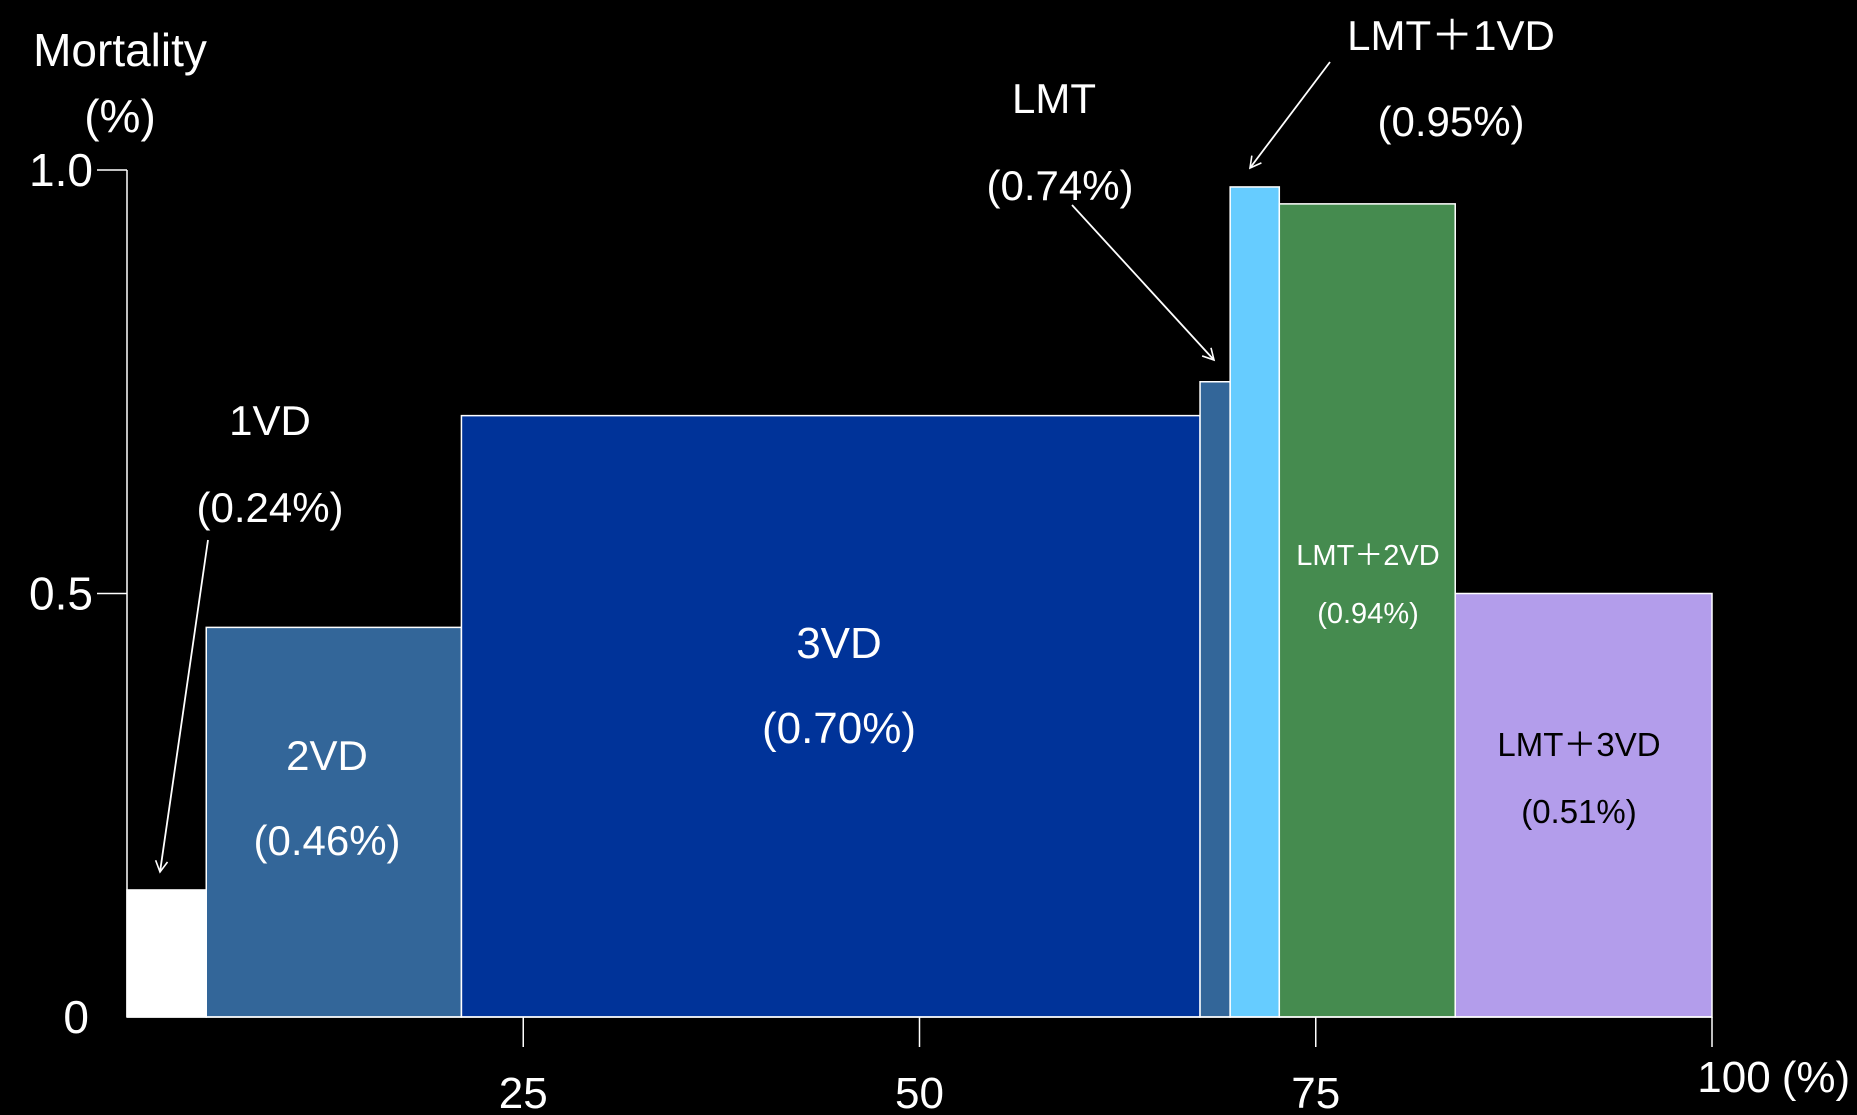 The image size is (1857, 1115). What do you see at coordinates (61, 170) in the screenshot?
I see `y-tick-label: 1.0` at bounding box center [61, 170].